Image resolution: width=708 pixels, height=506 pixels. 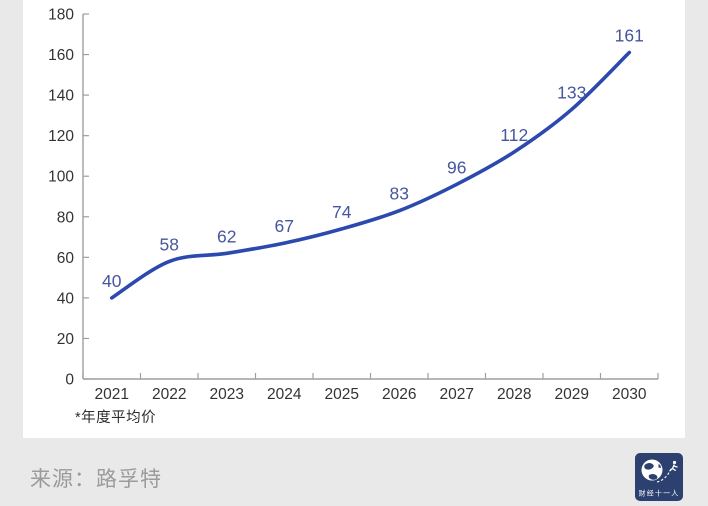 What do you see at coordinates (659, 493) in the screenshot?
I see `logo-text: 财经十一人` at bounding box center [659, 493].